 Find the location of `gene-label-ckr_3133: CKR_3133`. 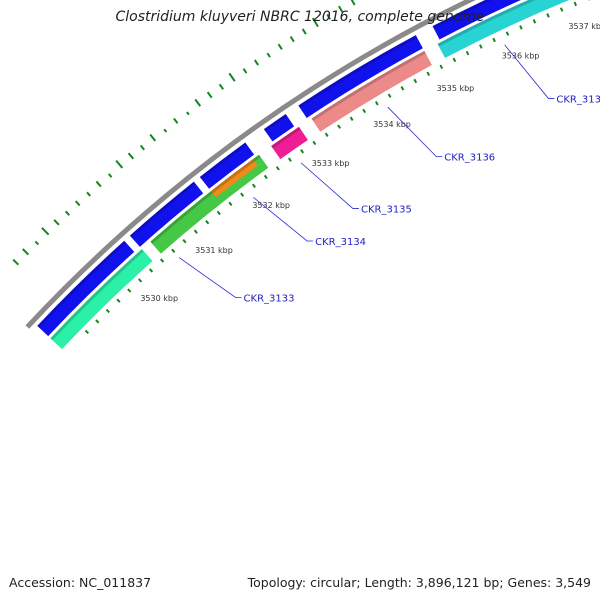

gene-label-ckr_3133: CKR_3133 is located at coordinates (269, 299).